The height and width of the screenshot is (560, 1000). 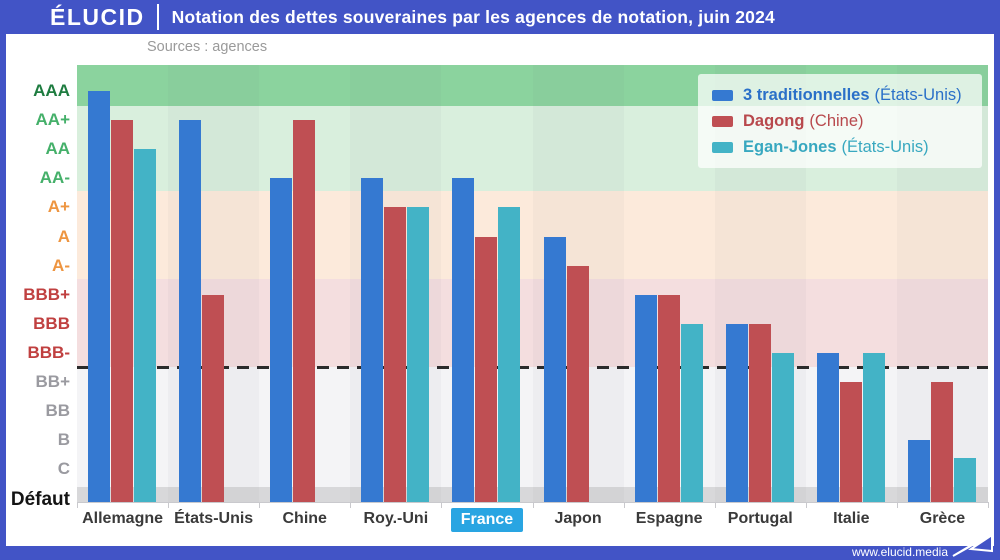 I want to click on y-label-bb-: BB+, so click(x=52, y=381).